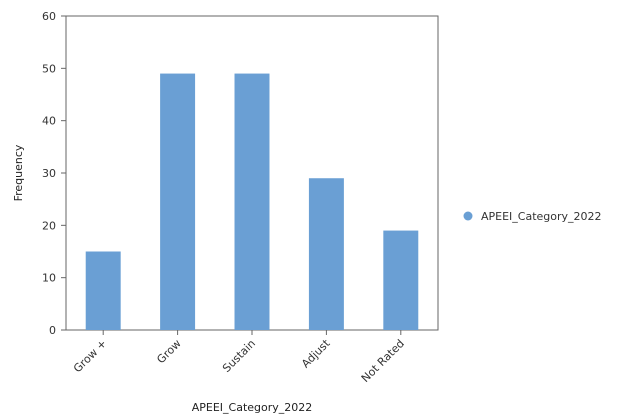 This screenshot has width=635, height=417. What do you see at coordinates (49, 68) in the screenshot?
I see `y-tick-label: 50` at bounding box center [49, 68].